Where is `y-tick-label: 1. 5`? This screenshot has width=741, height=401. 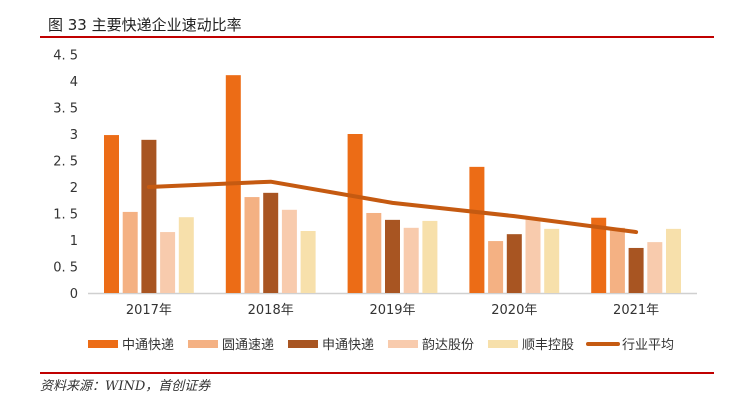 y-tick-label: 1. 5 is located at coordinates (65, 215).